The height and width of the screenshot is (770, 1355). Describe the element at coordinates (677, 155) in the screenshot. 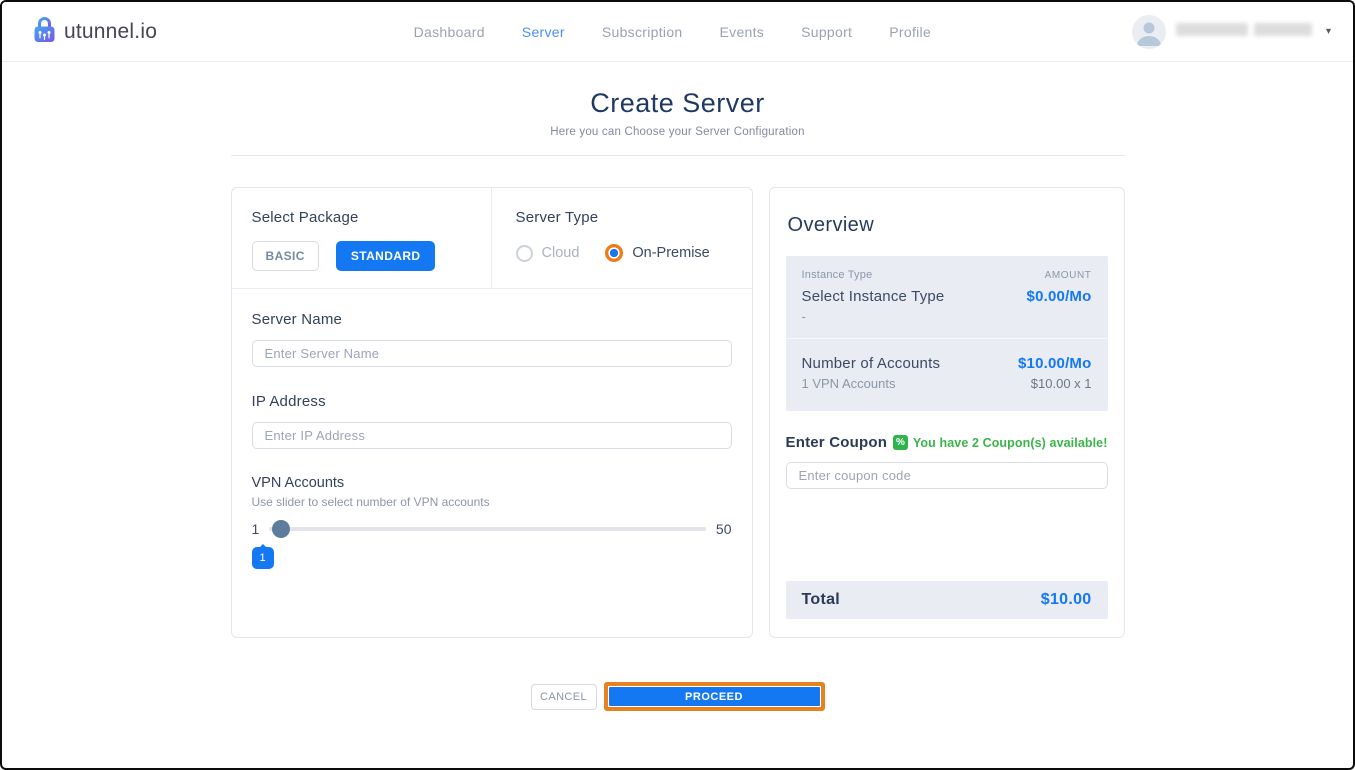

I see `head-divider` at that location.